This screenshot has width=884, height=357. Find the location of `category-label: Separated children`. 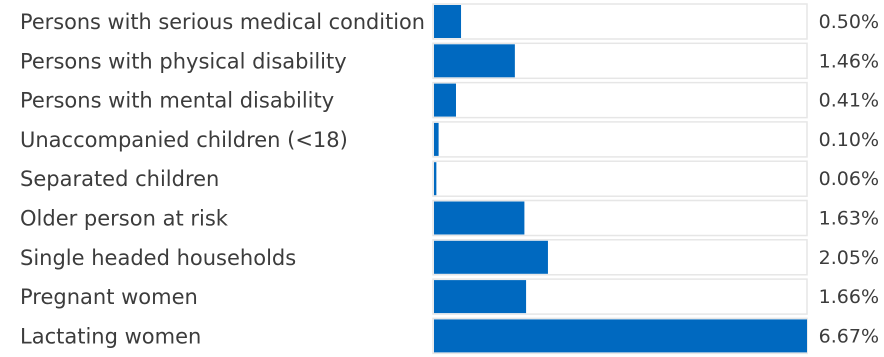

category-label: Separated children is located at coordinates (119, 179).